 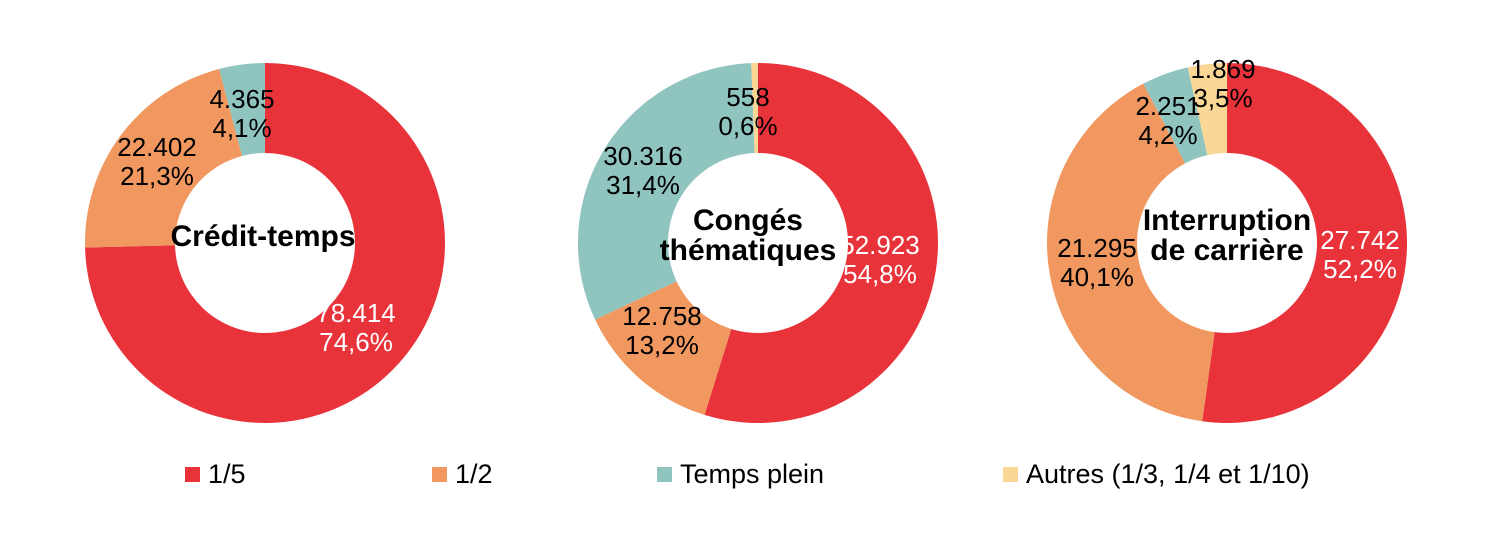 What do you see at coordinates (1168, 135) in the screenshot?
I see `slice-pct: 4,2%` at bounding box center [1168, 135].